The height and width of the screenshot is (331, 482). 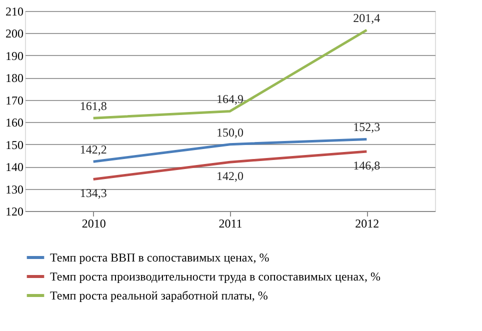 What do you see at coordinates (15, 100) in the screenshot?
I see `y-tick-label: 170` at bounding box center [15, 100].